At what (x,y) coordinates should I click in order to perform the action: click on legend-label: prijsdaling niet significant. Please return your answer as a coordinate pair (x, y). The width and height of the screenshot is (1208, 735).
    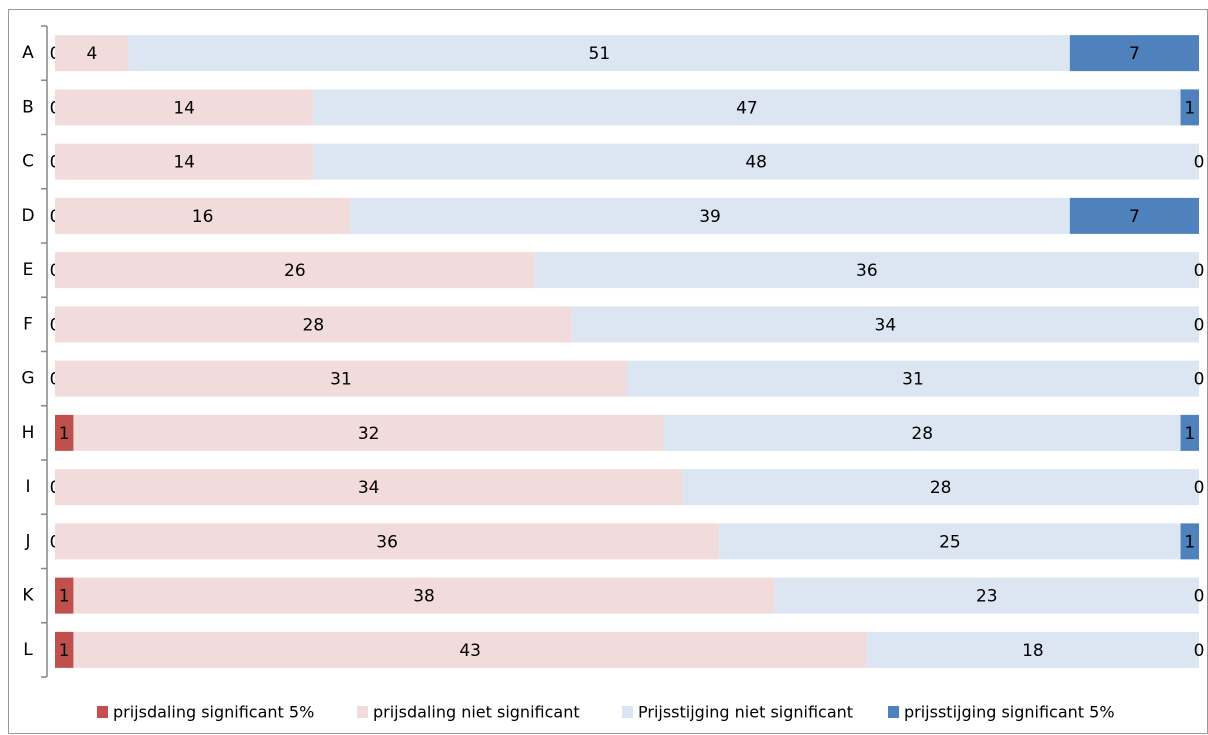
    Looking at the image, I should click on (476, 712).